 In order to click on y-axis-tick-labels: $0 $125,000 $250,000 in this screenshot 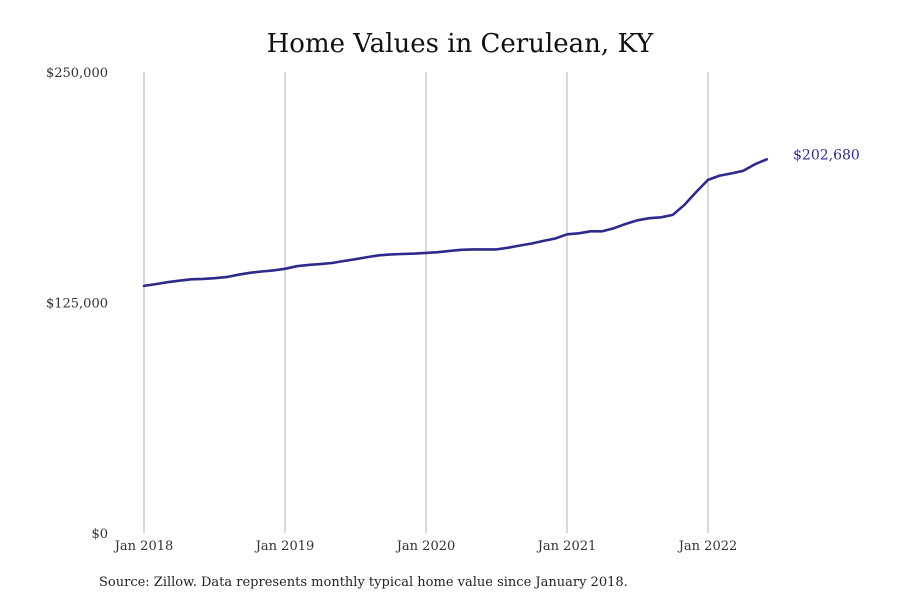, I will do `click(77, 304)`.